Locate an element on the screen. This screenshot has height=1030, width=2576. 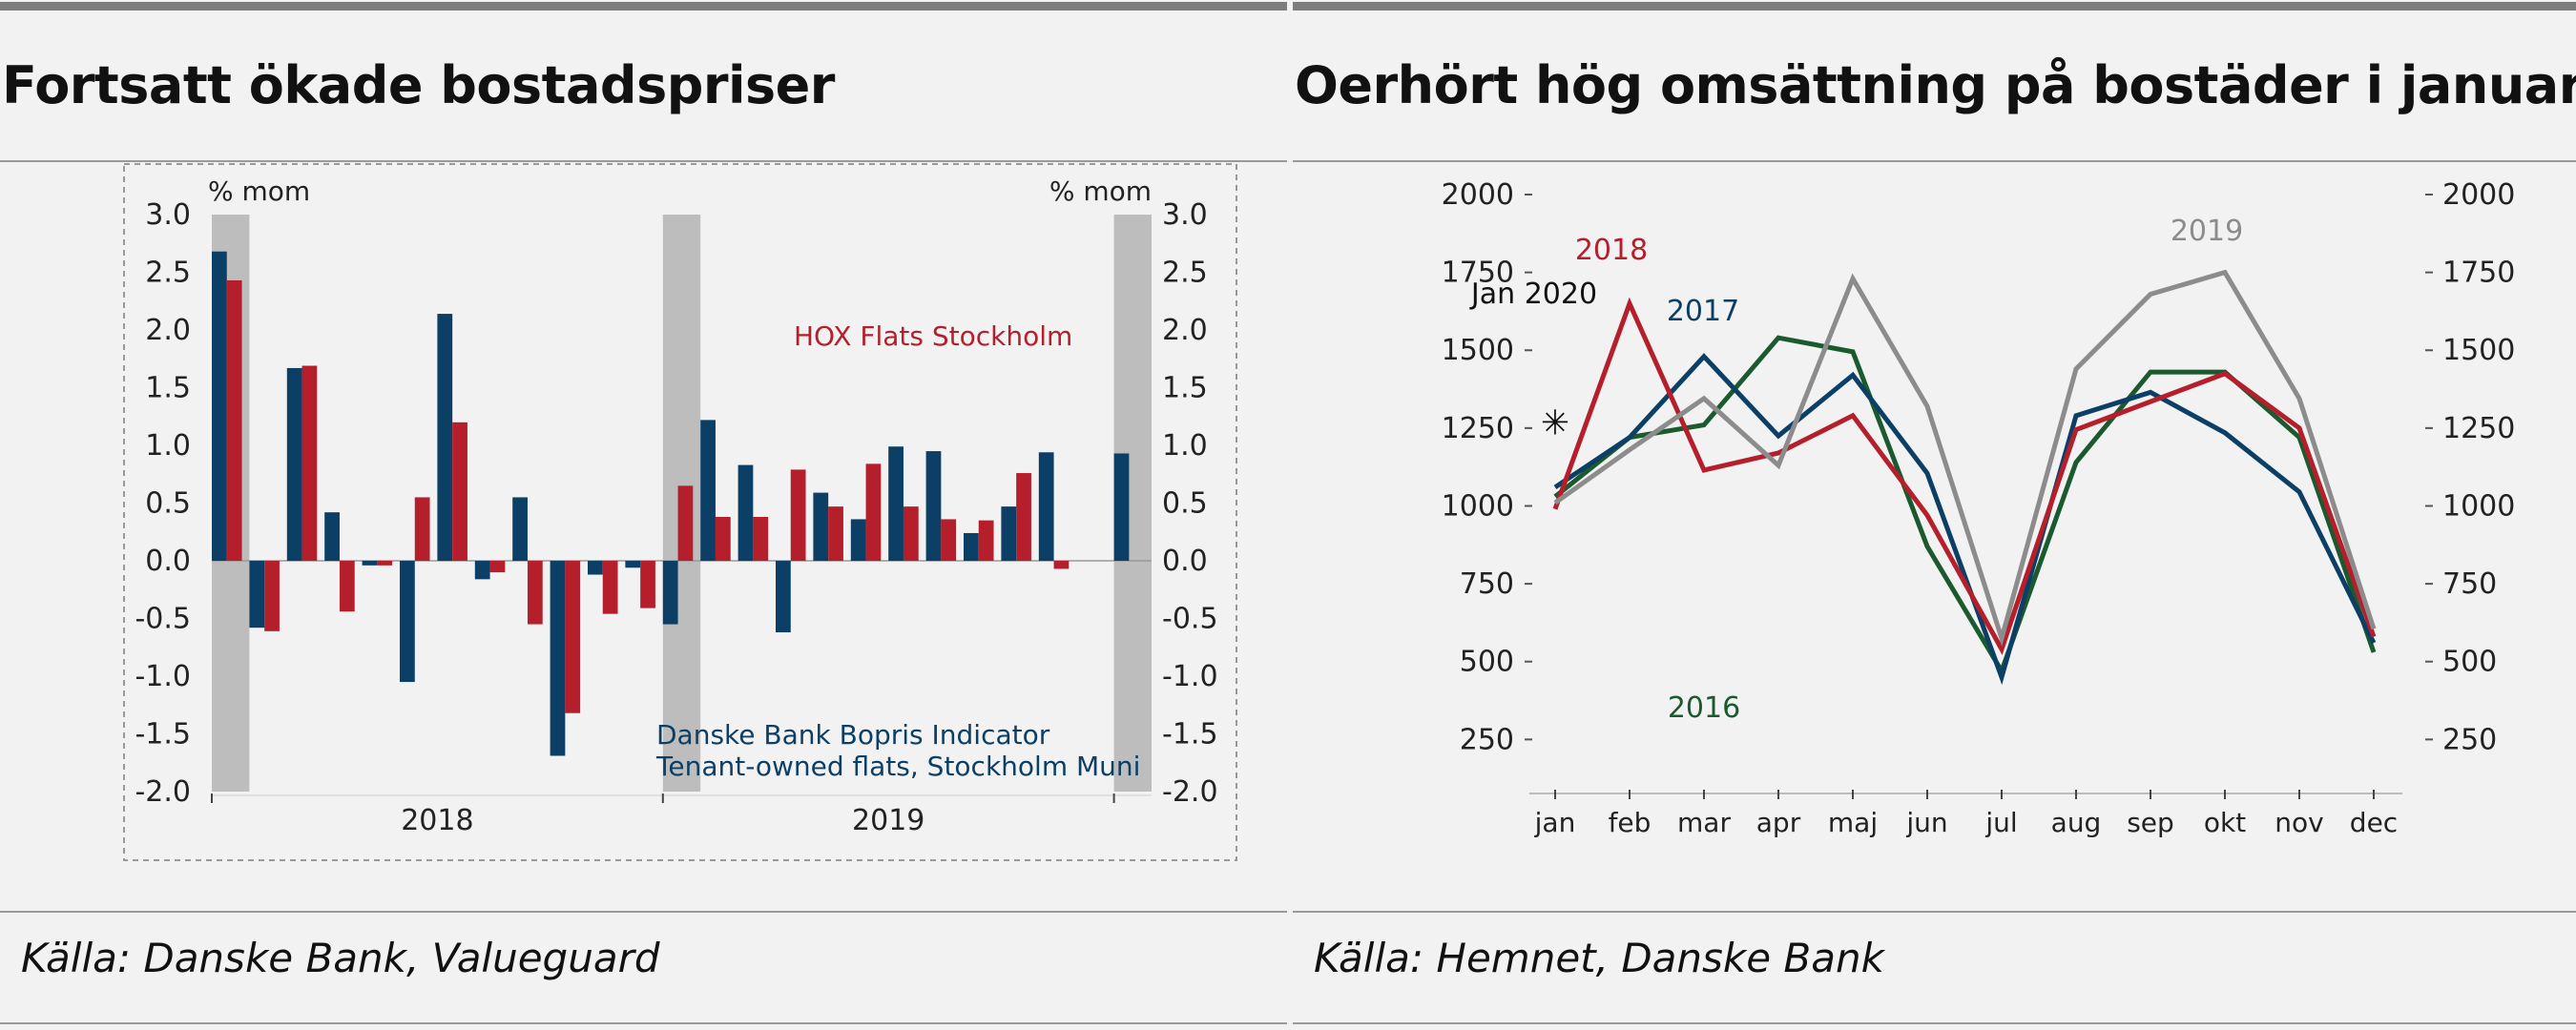
y-tick-label-right: -0.5 is located at coordinates (1190, 619).